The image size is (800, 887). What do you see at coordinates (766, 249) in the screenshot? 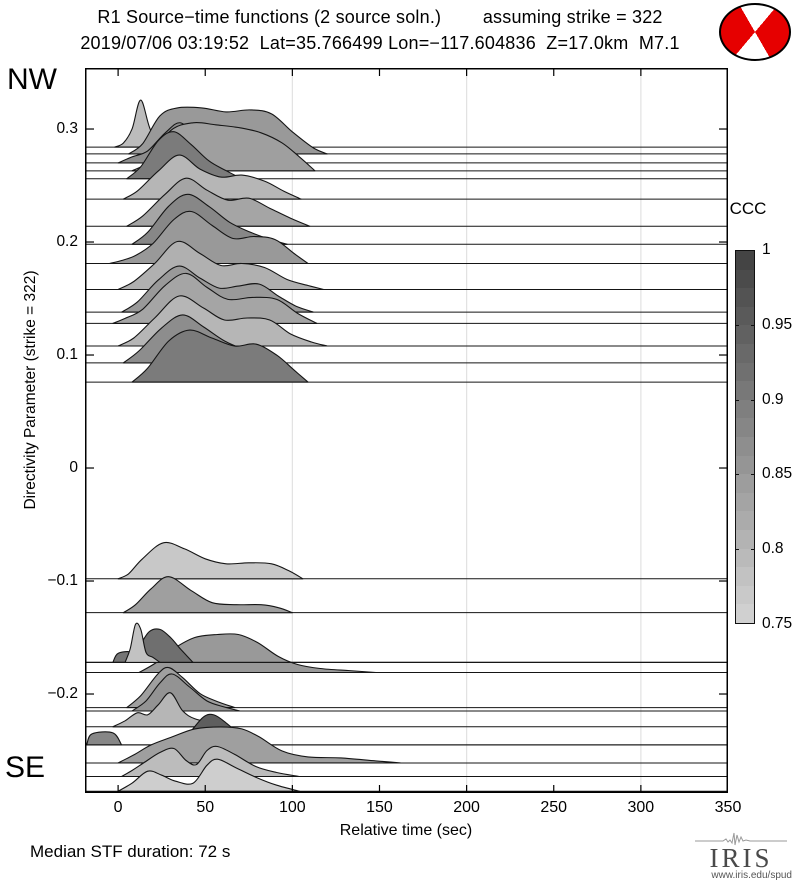
I see `colorbar-tick-label: 1` at bounding box center [766, 249].